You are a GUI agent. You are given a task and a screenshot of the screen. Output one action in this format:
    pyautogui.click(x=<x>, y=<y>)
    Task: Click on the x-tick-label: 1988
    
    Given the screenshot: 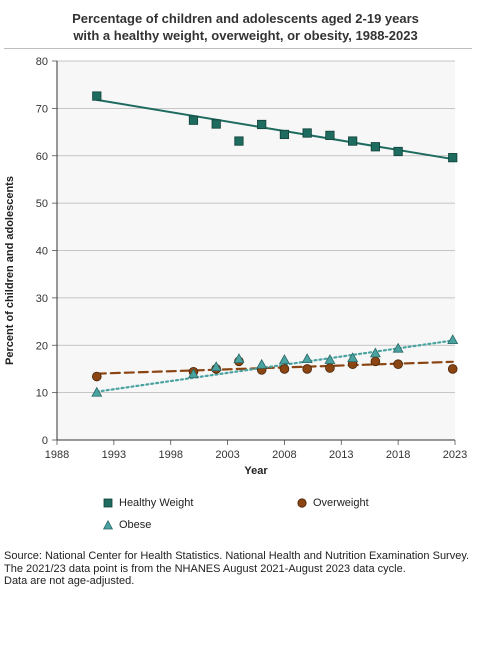 What is the action you would take?
    pyautogui.click(x=57, y=455)
    